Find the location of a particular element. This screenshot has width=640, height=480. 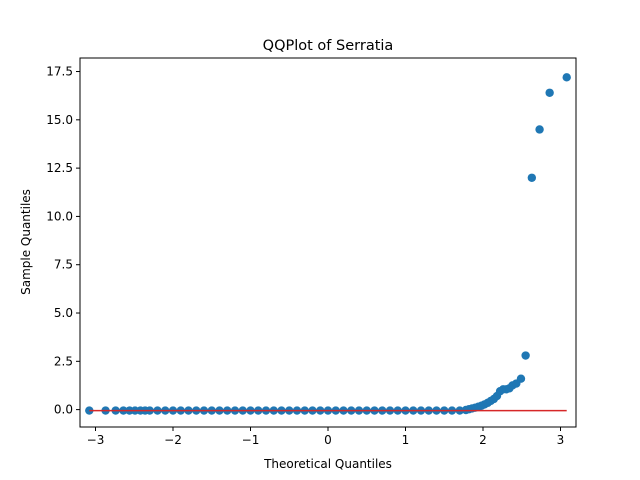

y-axis-ticks: 0.0 2.5 5.0 7.5 10.0 12.5 15.0 17.5 is located at coordinates (63, 241).